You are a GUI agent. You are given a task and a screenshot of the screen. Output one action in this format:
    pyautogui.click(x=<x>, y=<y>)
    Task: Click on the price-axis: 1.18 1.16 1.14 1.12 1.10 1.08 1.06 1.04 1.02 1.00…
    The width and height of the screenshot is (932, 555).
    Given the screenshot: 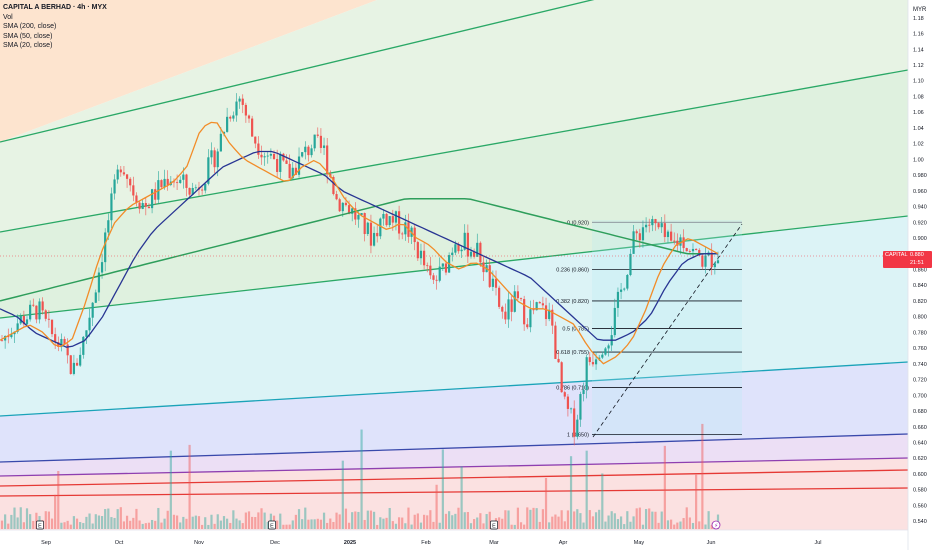 What is the action you would take?
    pyautogui.click(x=920, y=270)
    